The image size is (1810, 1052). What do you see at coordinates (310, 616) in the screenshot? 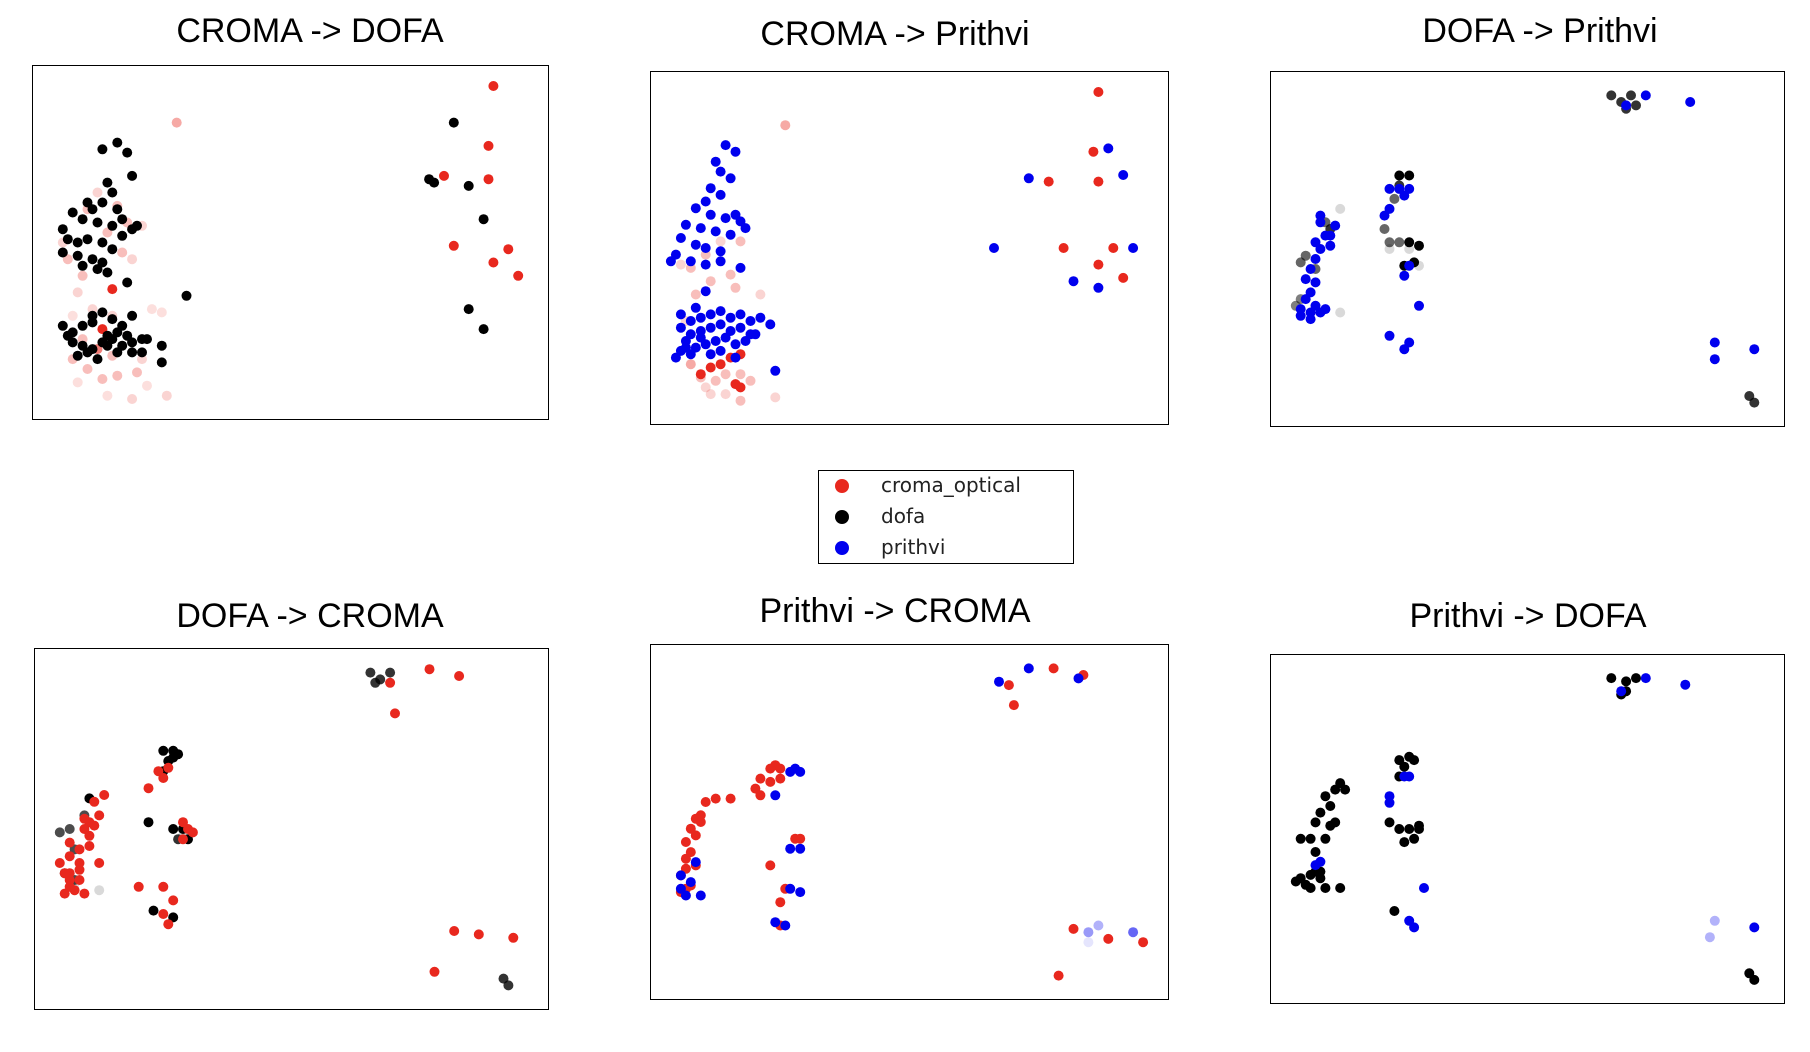
I see `panel-title-4: DOFA -> CROMA` at bounding box center [310, 616].